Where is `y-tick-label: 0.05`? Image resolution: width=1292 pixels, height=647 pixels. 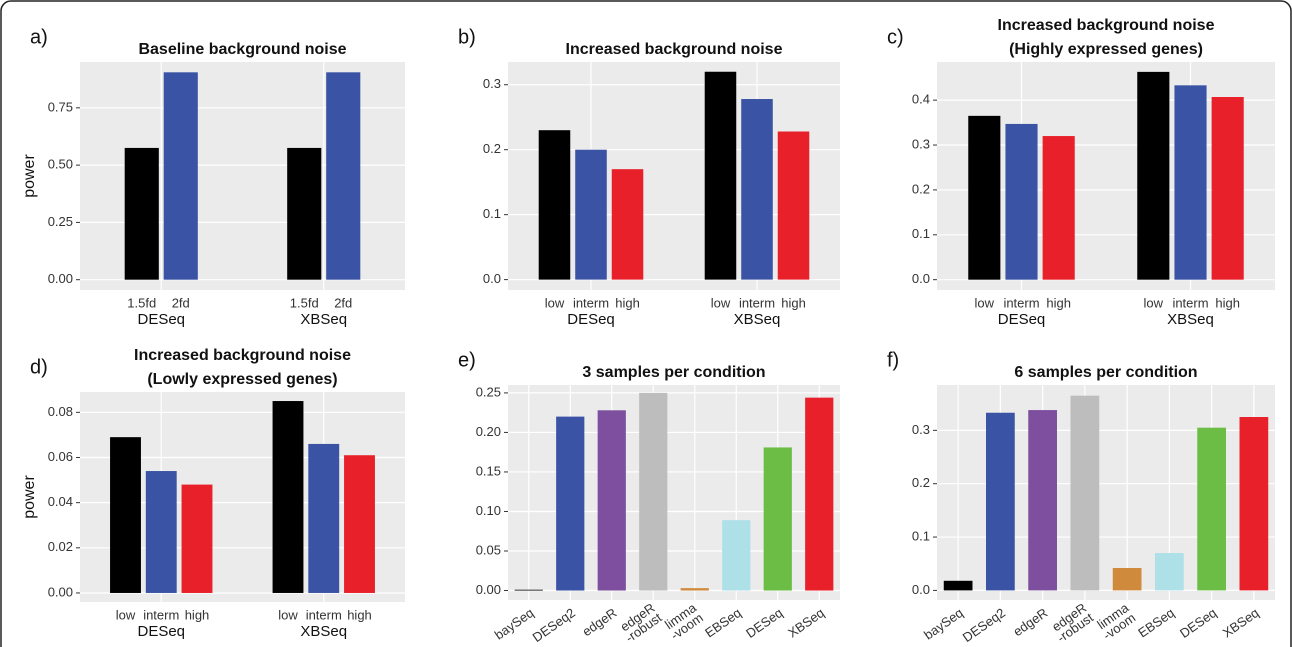 y-tick-label: 0.05 is located at coordinates (488, 549).